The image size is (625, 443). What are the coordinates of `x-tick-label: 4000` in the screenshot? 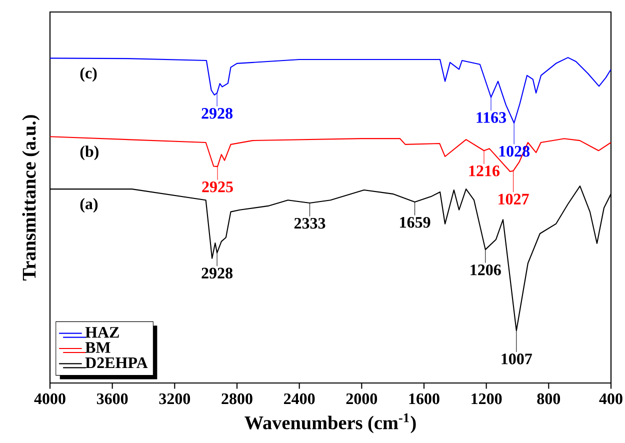 It's located at (50, 398).